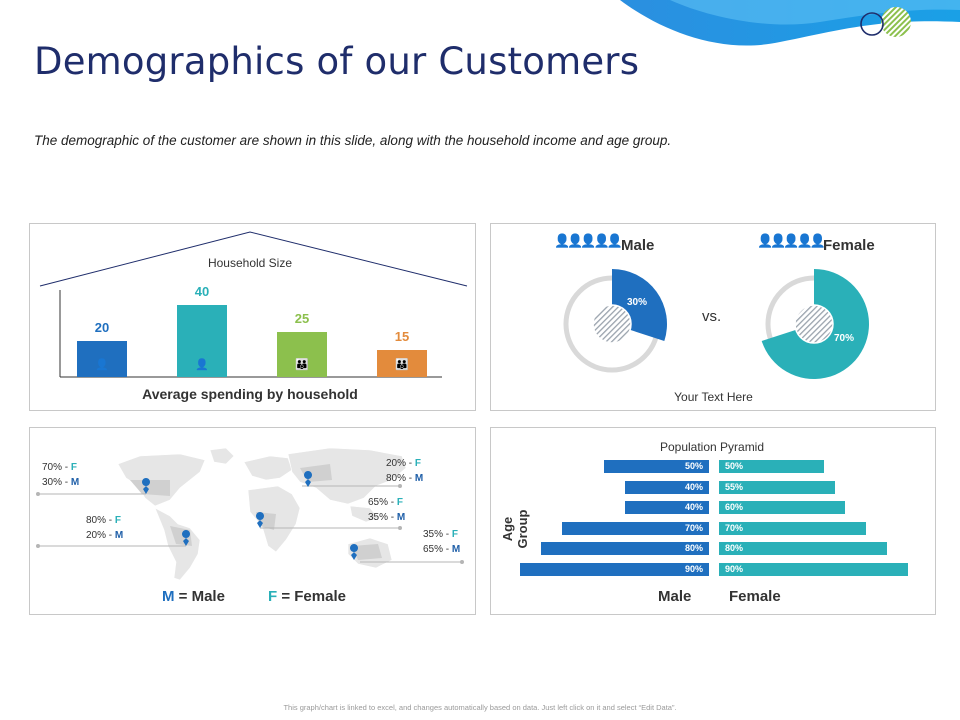 The height and width of the screenshot is (720, 960). Describe the element at coordinates (790, 23) in the screenshot. I see `header-wave-decoration` at that location.